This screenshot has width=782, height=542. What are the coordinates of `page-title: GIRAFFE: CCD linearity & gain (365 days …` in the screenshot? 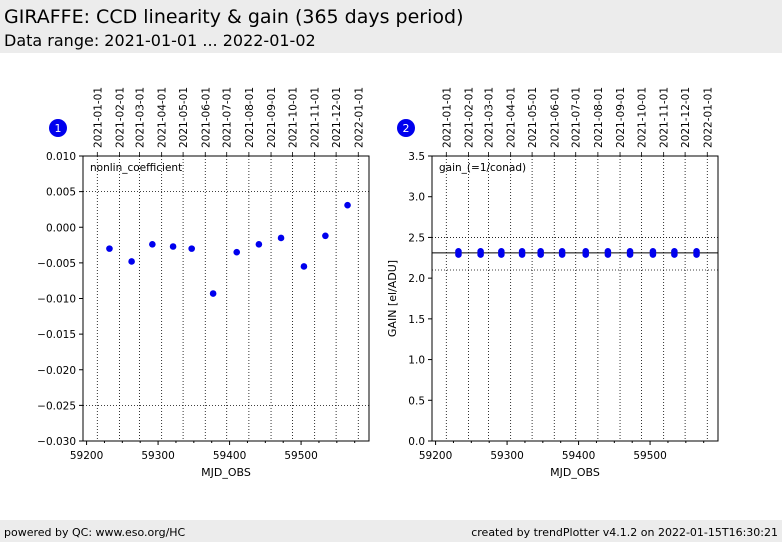 It's located at (234, 17).